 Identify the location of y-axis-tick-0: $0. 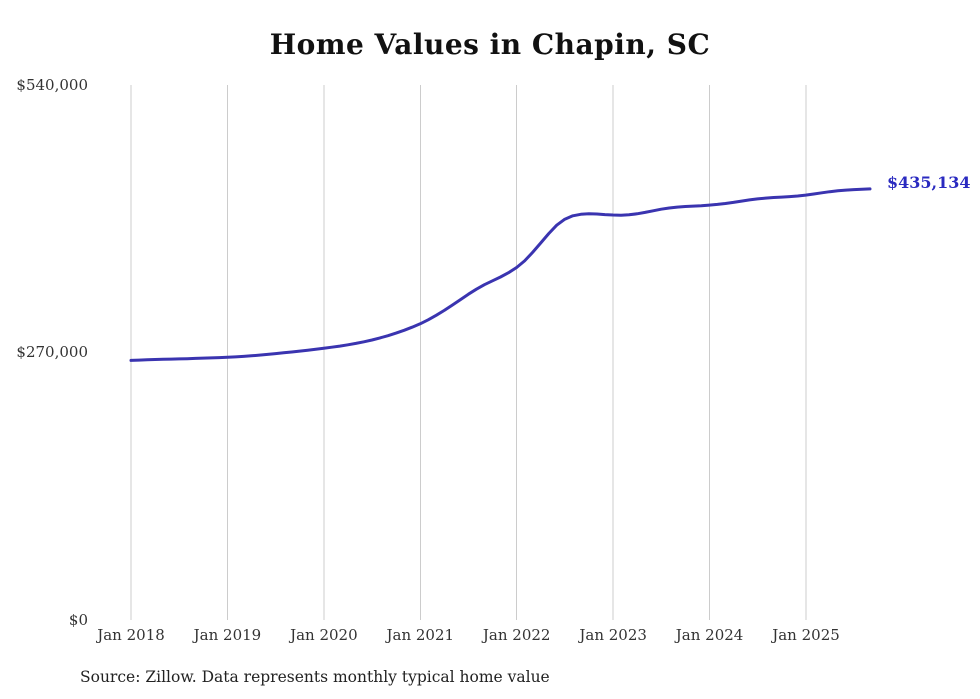
(78, 620).